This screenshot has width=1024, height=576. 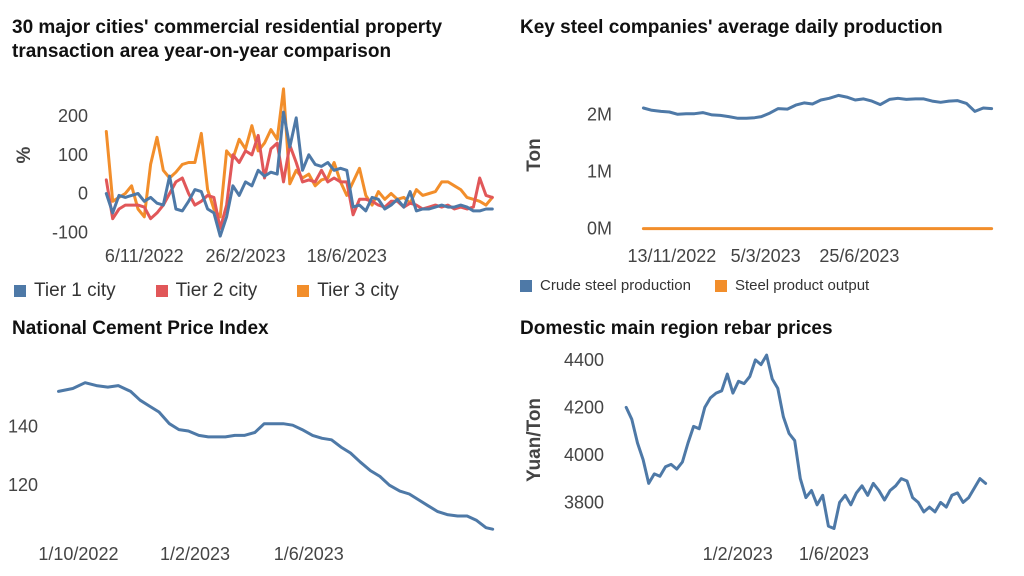 What do you see at coordinates (73, 155) in the screenshot?
I see `y-tick-label: 100` at bounding box center [73, 155].